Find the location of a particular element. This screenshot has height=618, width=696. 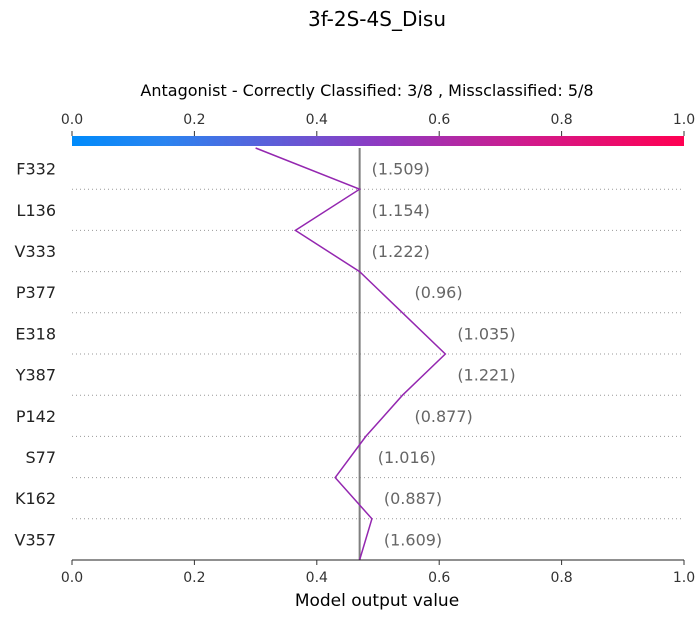

top-tick-label: 0.4 is located at coordinates (317, 120).